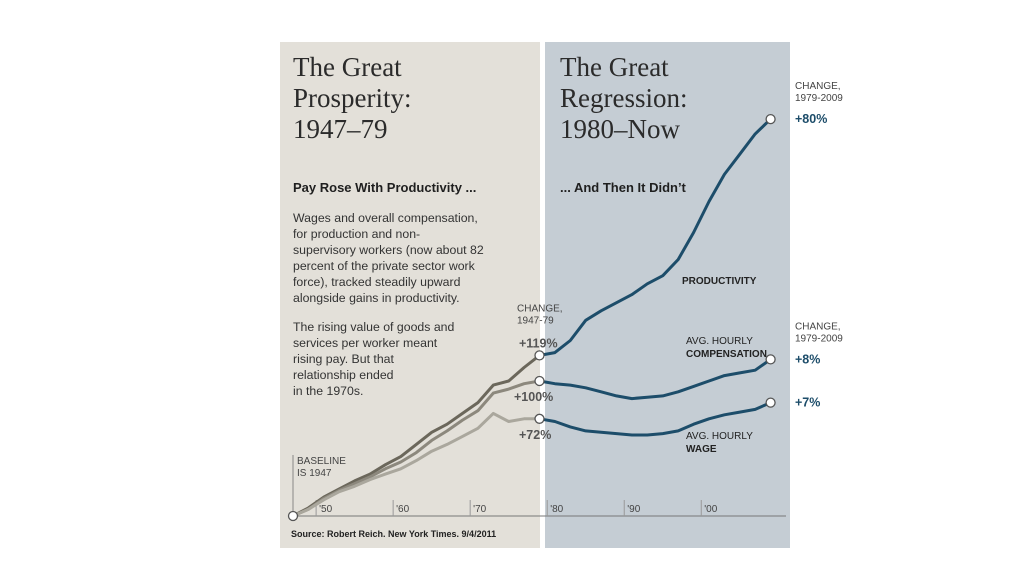  What do you see at coordinates (556, 509) in the screenshot?
I see `x-tick-label: '80` at bounding box center [556, 509].